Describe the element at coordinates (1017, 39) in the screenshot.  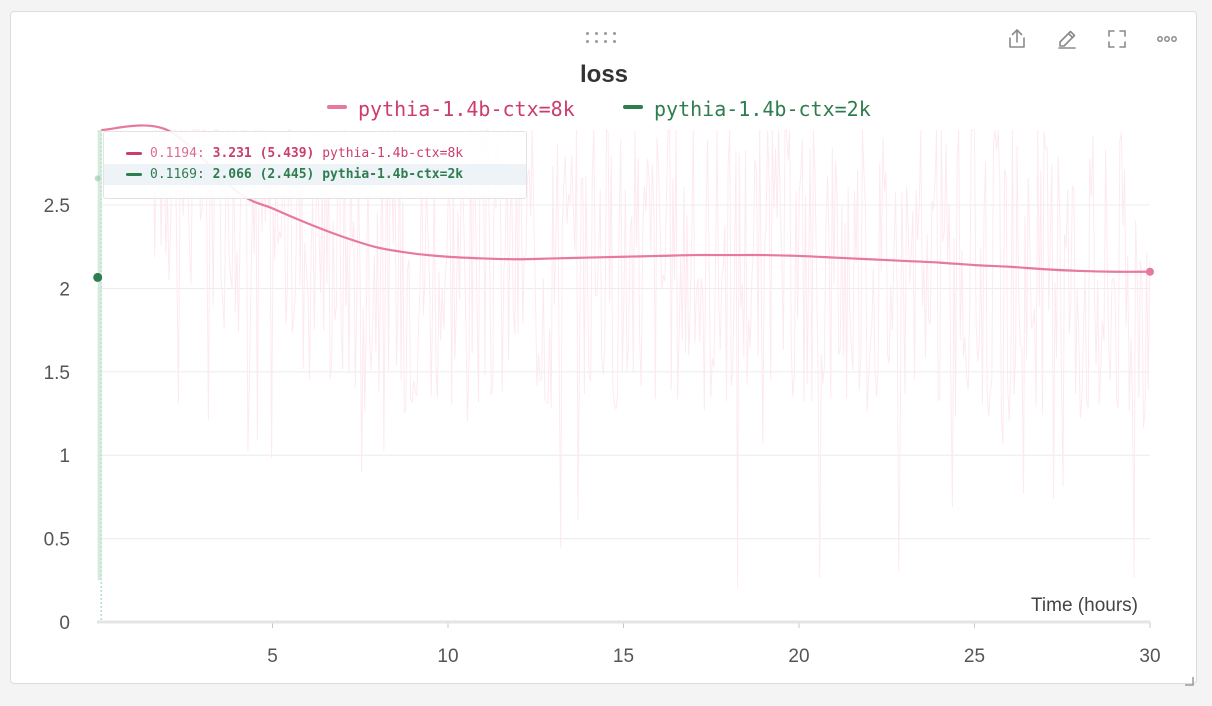
I see `share-icon` at that location.